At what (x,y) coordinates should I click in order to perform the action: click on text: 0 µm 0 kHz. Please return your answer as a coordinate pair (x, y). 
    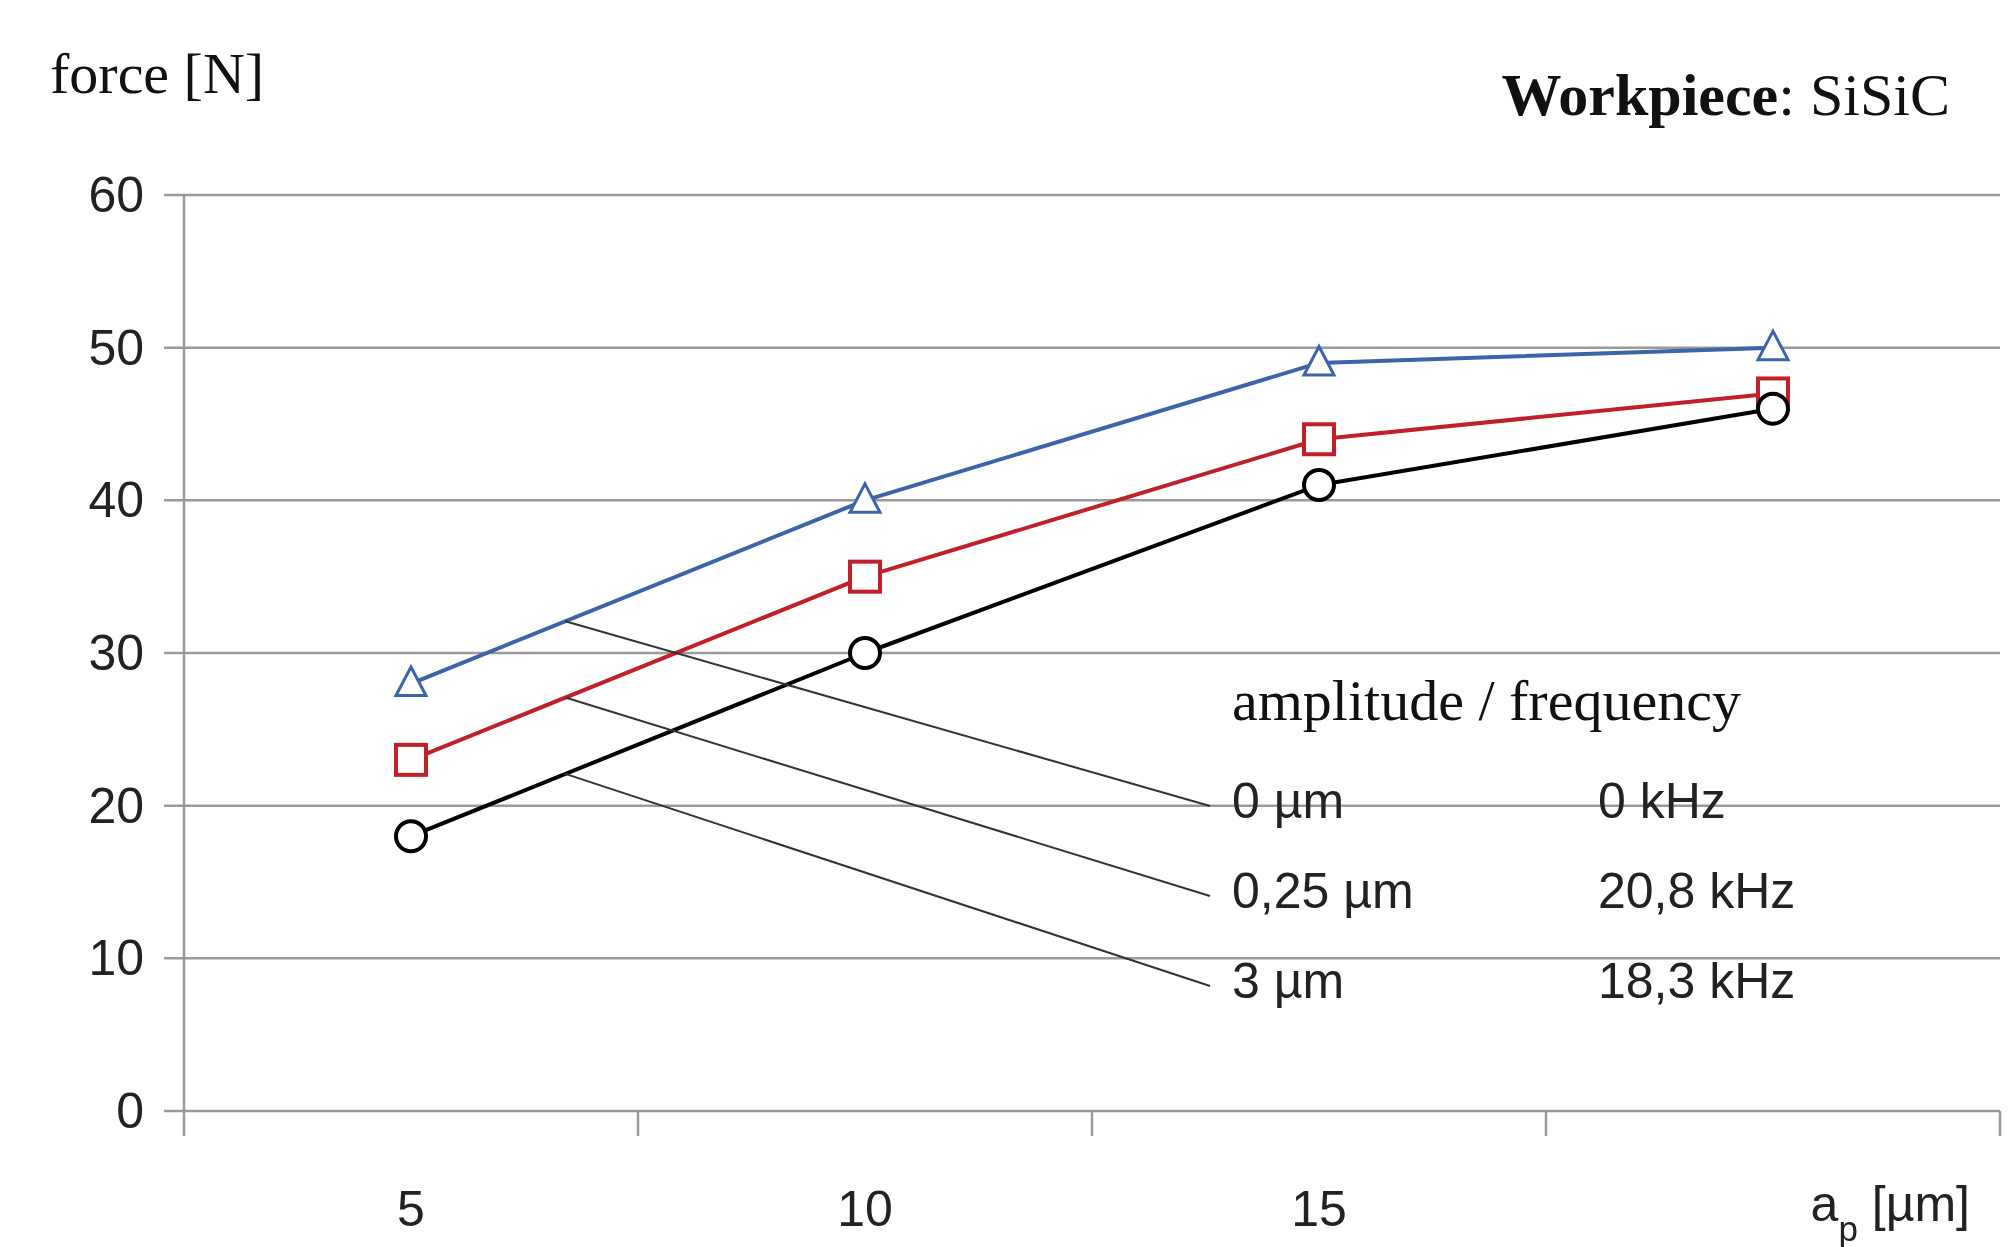
    Looking at the image, I should click on (1479, 801).